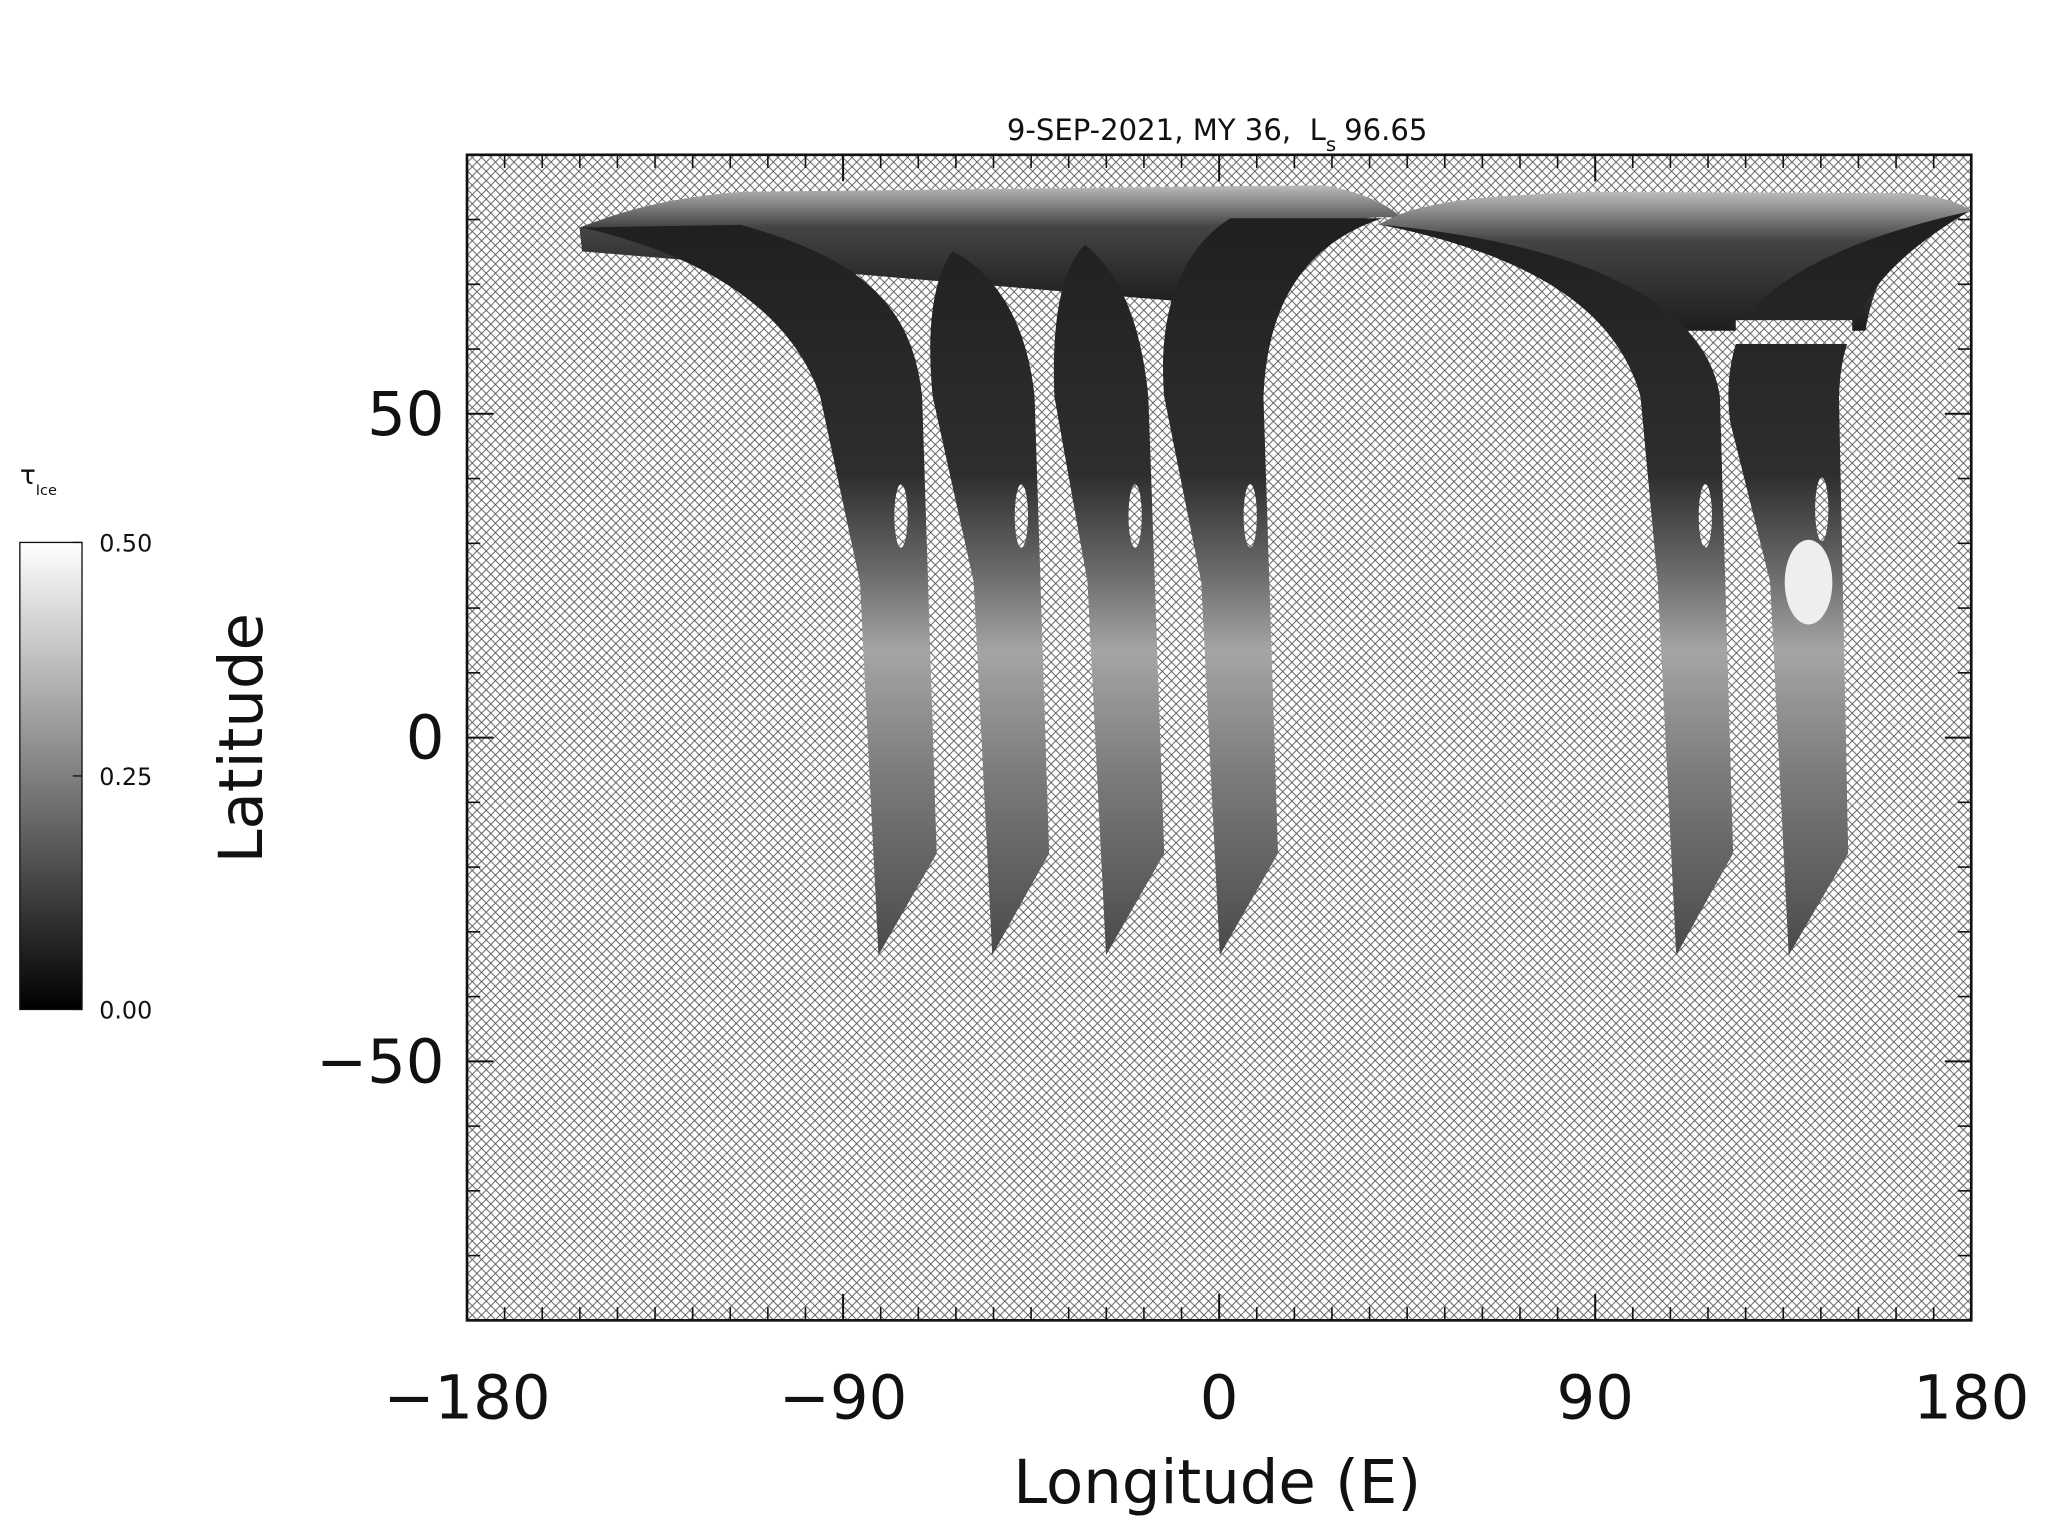 The height and width of the screenshot is (1536, 2048). What do you see at coordinates (1219, 1398) in the screenshot?
I see `x-tick-label: 0` at bounding box center [1219, 1398].